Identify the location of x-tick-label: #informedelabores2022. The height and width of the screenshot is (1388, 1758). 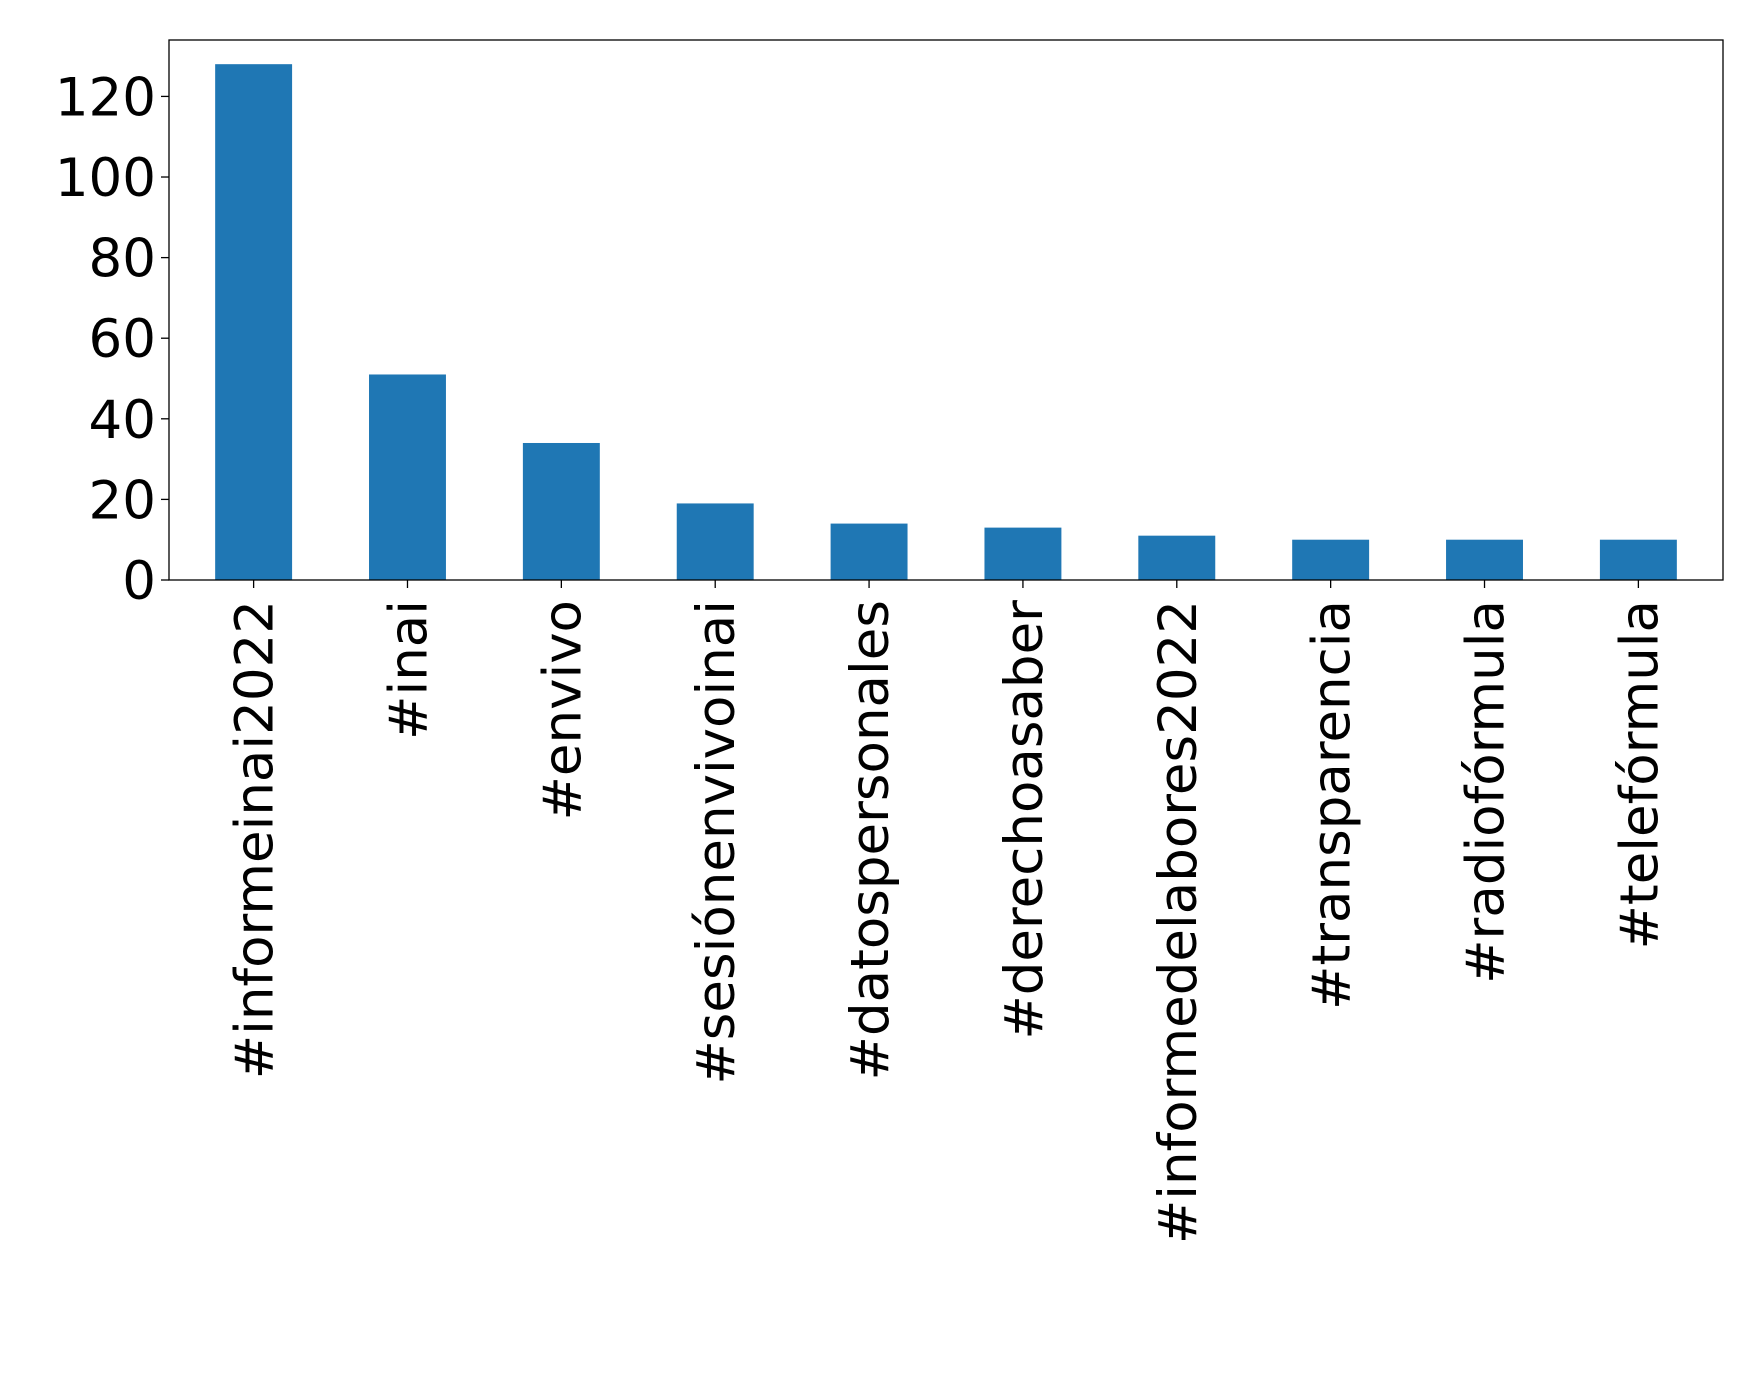
(1178, 922).